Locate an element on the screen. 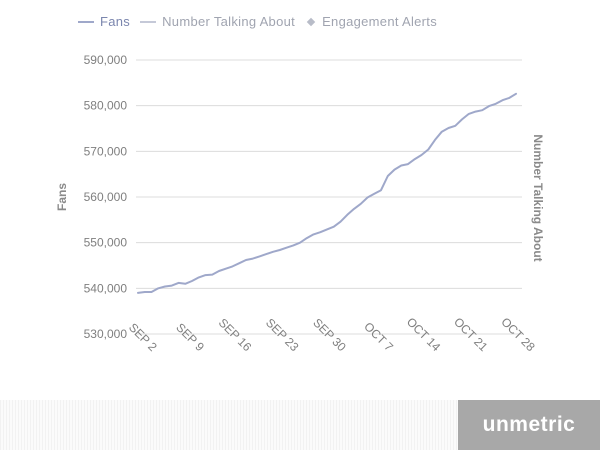 Image resolution: width=600 pixels, height=450 pixels. fans-line-swatch is located at coordinates (86, 21).